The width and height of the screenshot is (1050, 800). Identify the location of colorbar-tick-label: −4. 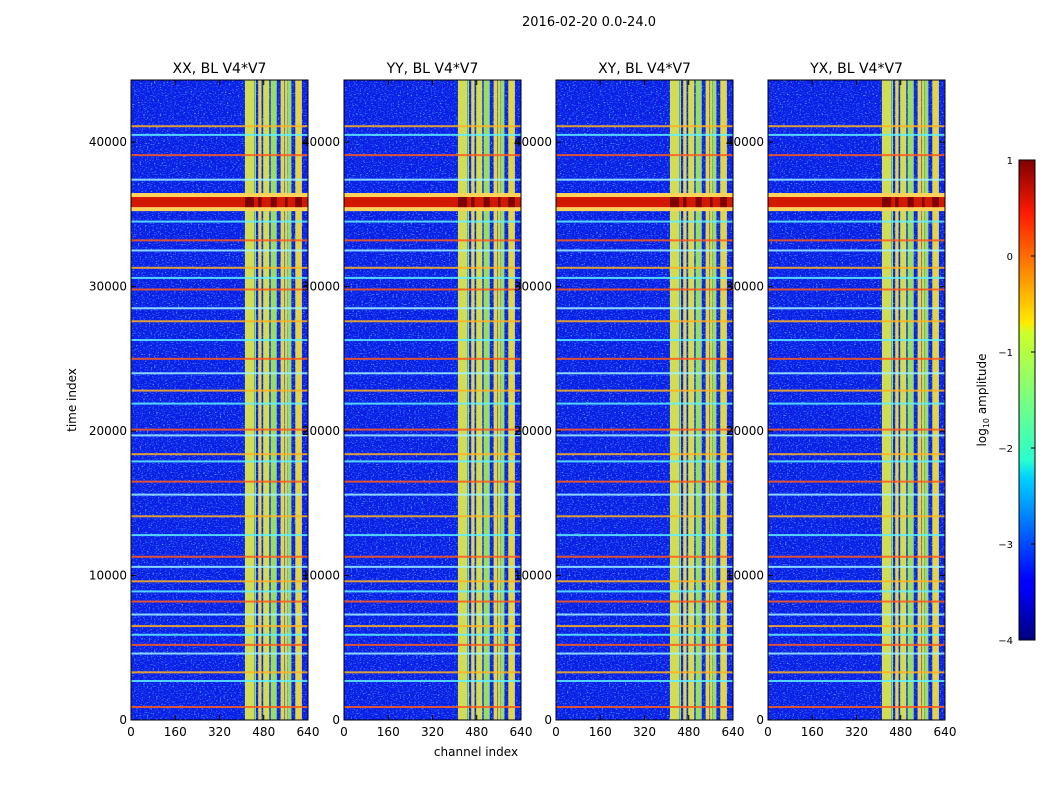
(1005, 641).